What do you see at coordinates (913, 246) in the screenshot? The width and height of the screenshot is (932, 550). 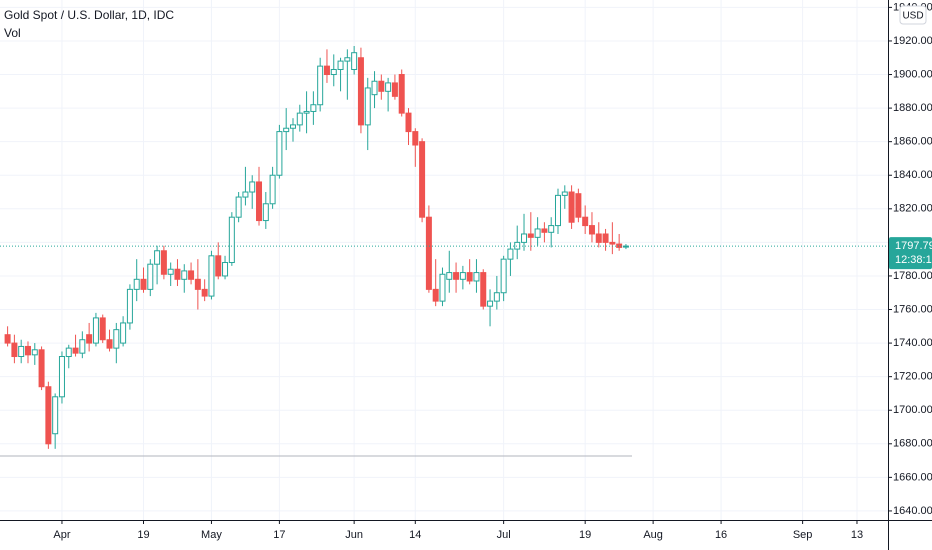 I see `last-price-label: 1797.79` at bounding box center [913, 246].